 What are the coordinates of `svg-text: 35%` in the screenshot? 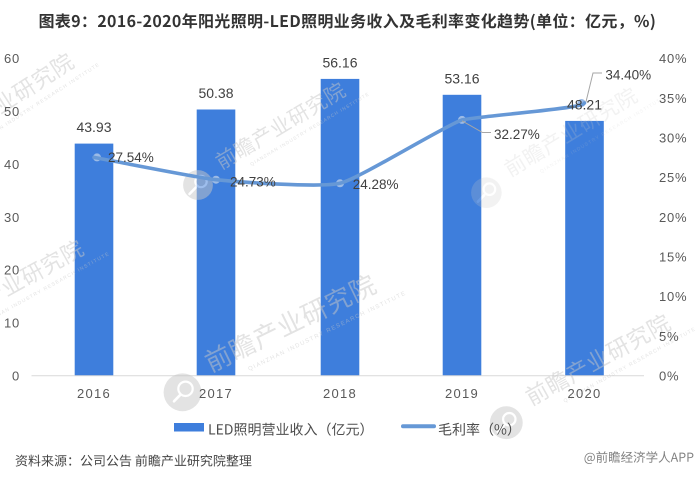 It's located at (673, 98).